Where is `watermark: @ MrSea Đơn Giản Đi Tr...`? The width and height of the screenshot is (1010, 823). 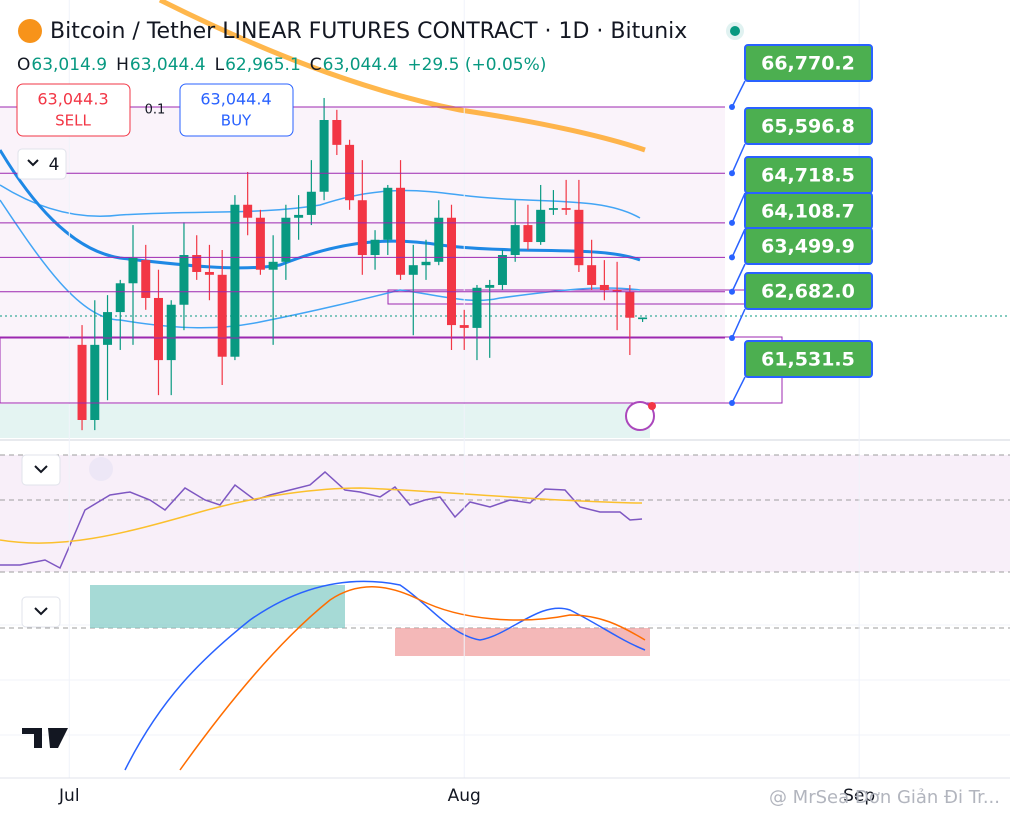
watermark: @ MrSea Đơn Giản Đi Tr... is located at coordinates (884, 797).